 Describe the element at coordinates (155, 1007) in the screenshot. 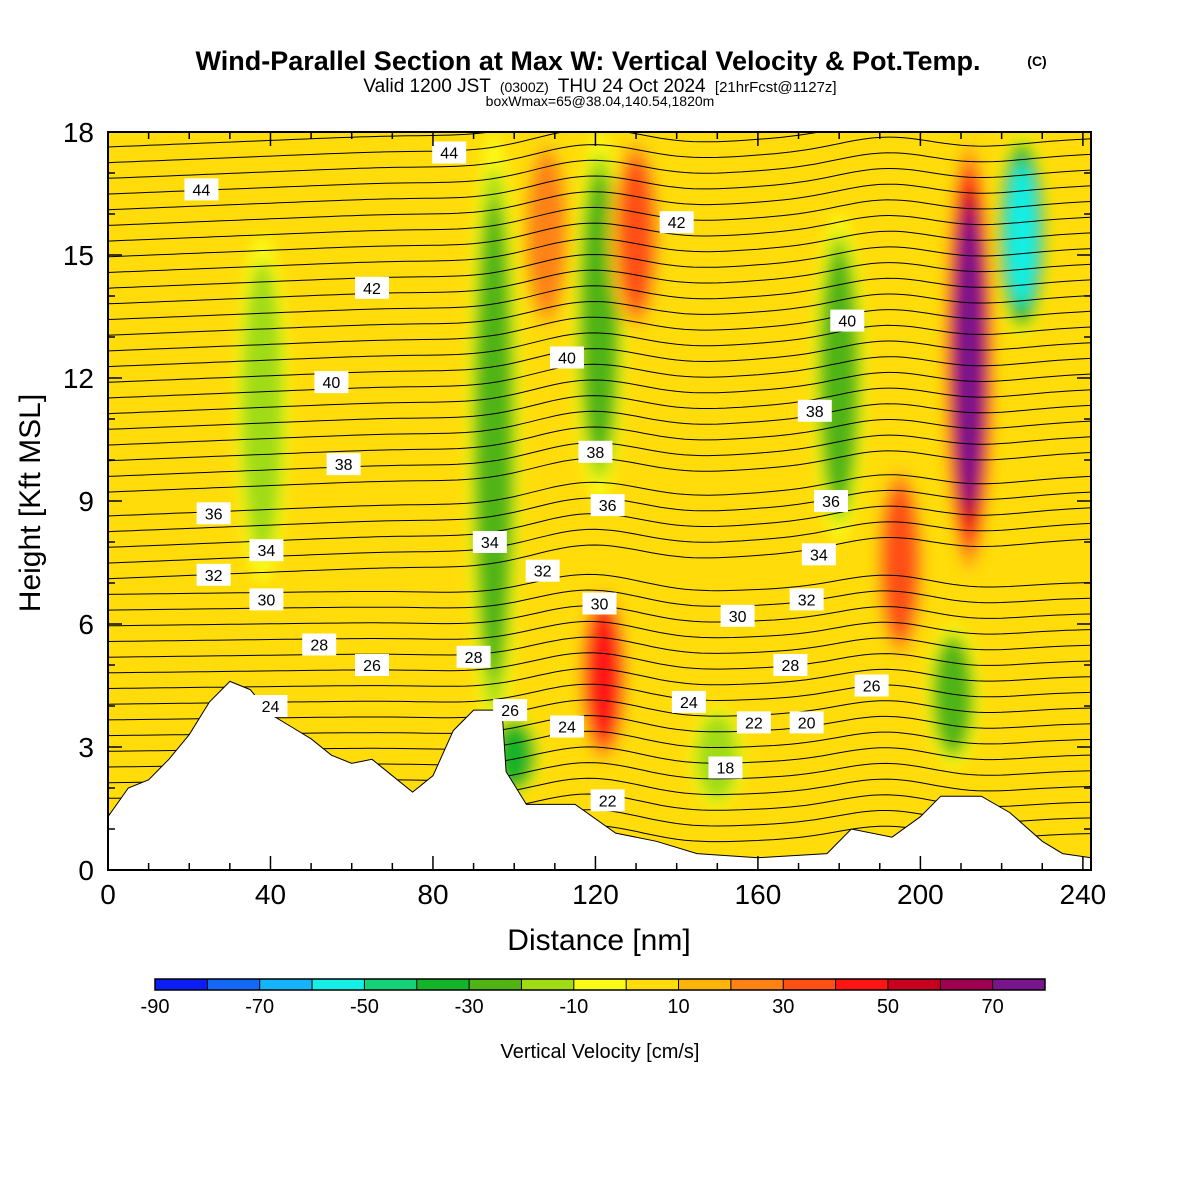

I see `colorbar-tick-label: -90` at that location.